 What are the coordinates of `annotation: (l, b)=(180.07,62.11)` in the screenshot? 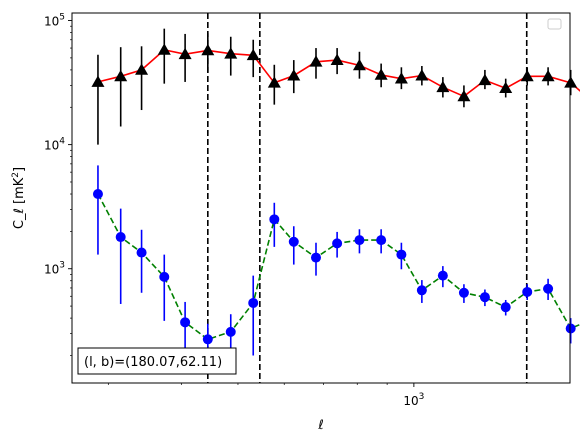 It's located at (157, 361).